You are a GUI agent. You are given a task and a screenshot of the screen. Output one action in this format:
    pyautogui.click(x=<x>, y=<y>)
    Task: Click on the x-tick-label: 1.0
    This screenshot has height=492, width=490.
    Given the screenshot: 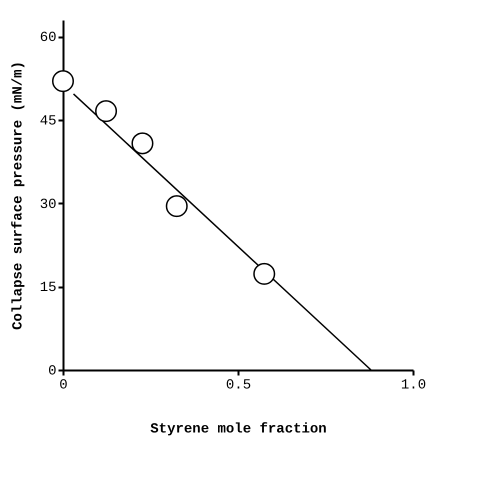 What is the action you would take?
    pyautogui.click(x=413, y=386)
    